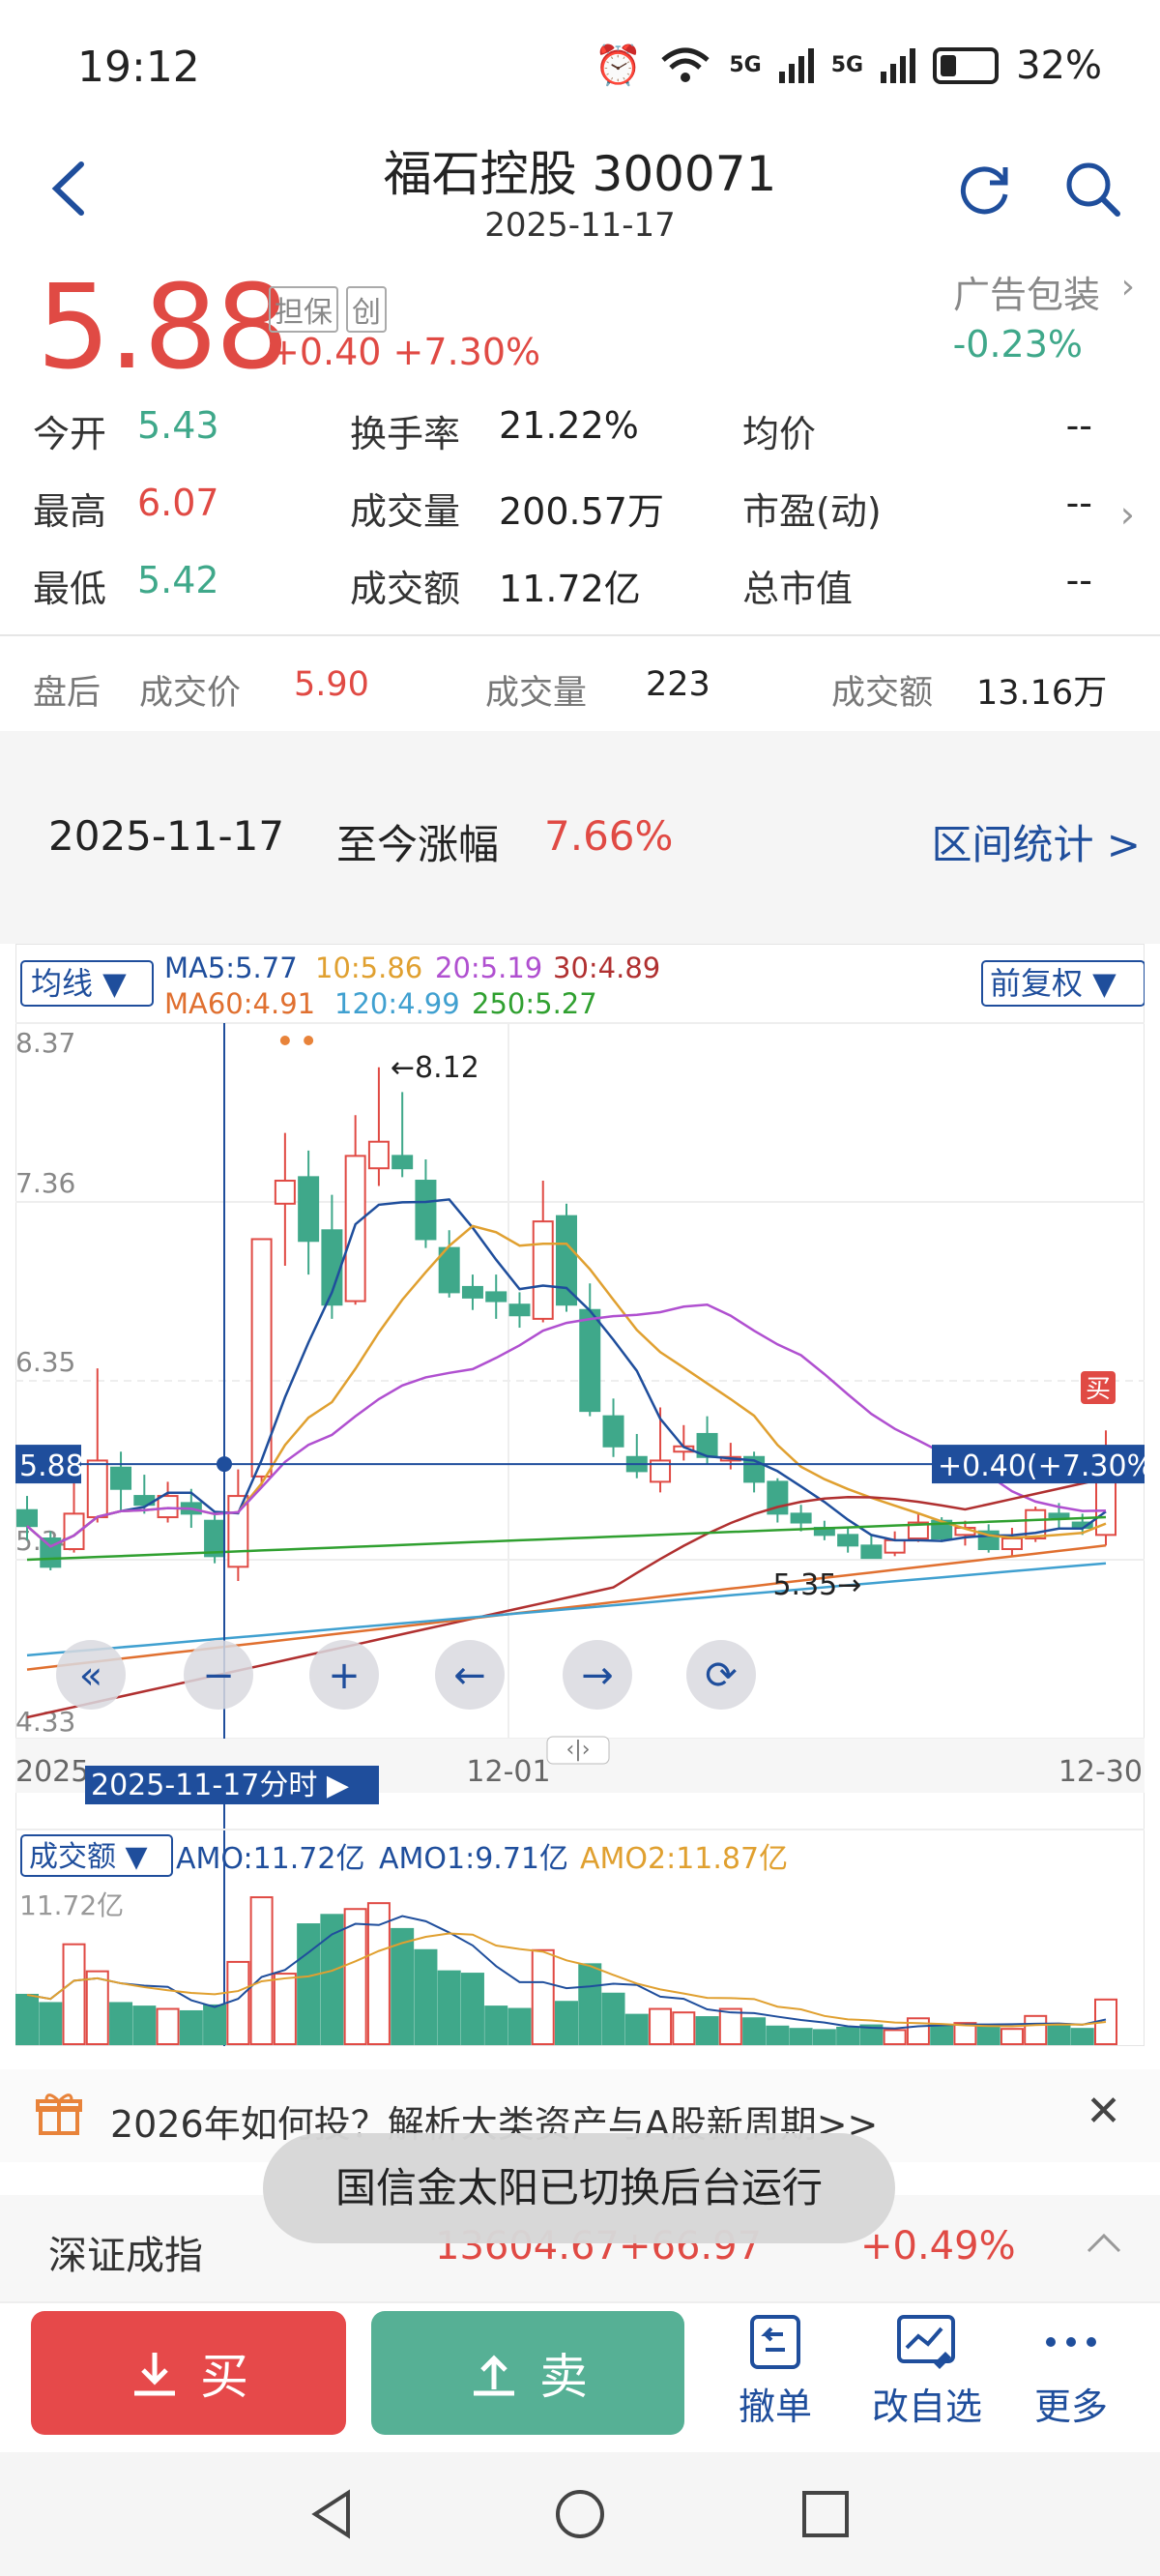 This screenshot has height=2576, width=1160. What do you see at coordinates (580, 684) in the screenshot?
I see `after-hours-row: 盘后 成交价 5.90 成交量 223 成交额 13.16万` at bounding box center [580, 684].